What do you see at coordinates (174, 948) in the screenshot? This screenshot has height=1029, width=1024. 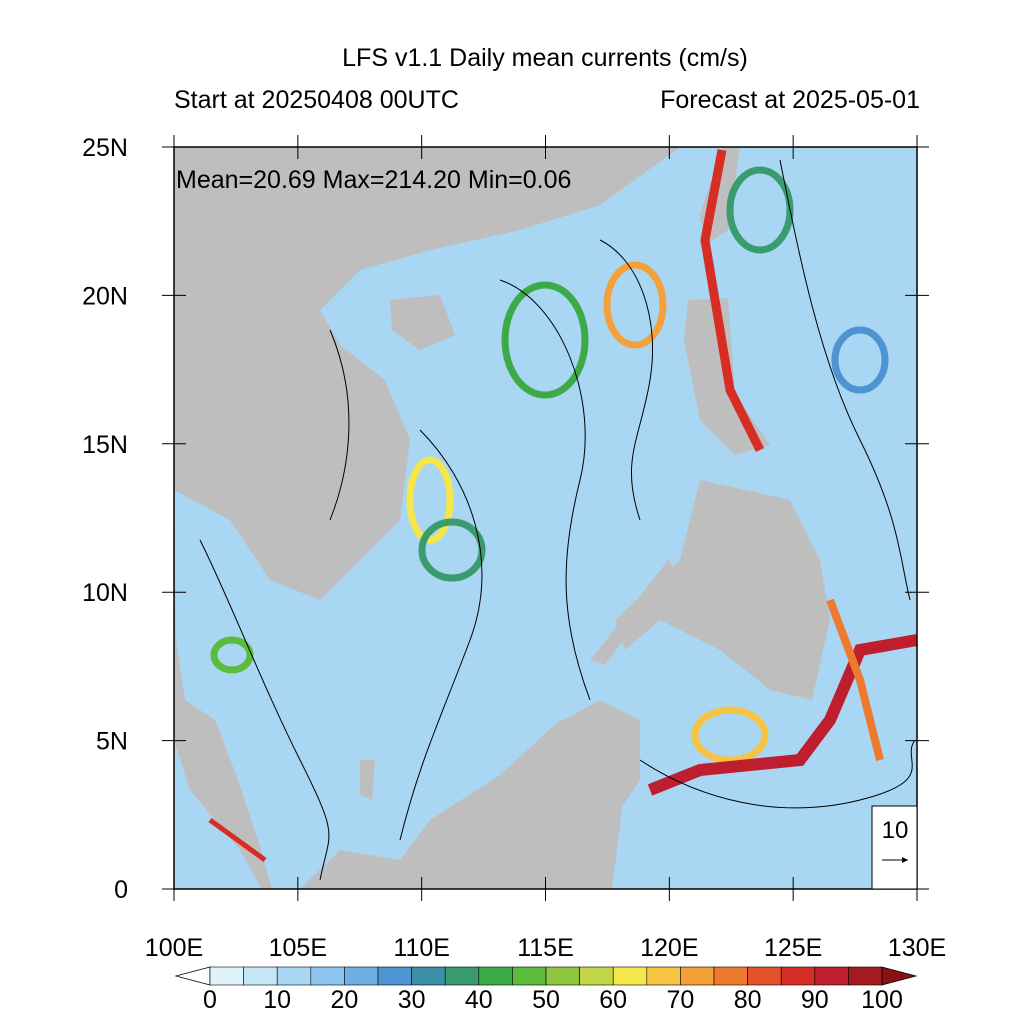 I see `x-tick-label: 100E` at bounding box center [174, 948].